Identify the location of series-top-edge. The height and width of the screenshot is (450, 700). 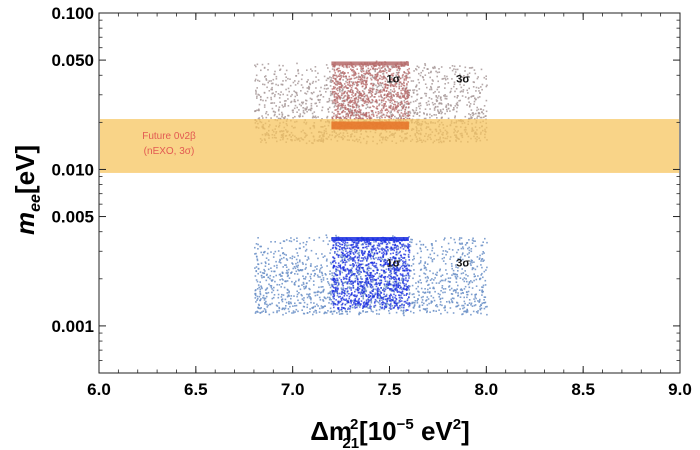
(370, 63).